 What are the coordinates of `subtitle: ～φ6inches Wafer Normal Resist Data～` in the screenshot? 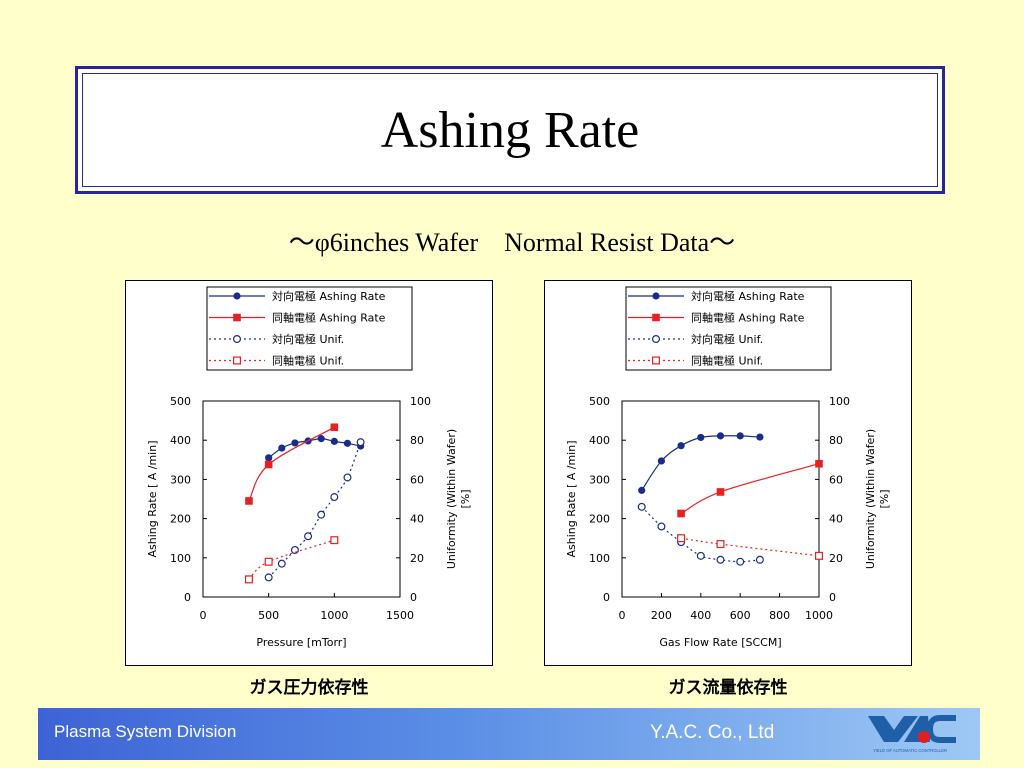 It's located at (512, 242).